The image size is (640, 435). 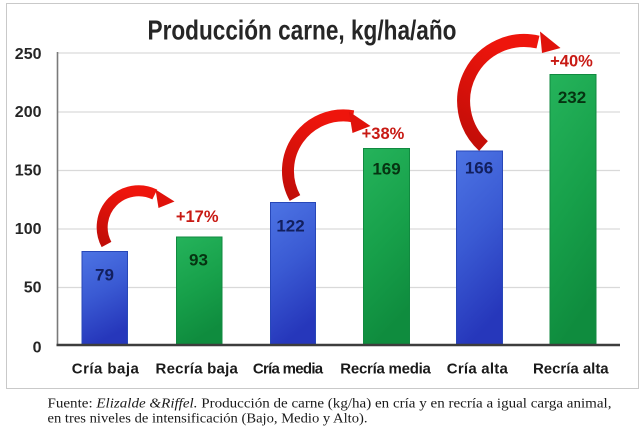 I want to click on svg-text: 166, so click(x=479, y=168).